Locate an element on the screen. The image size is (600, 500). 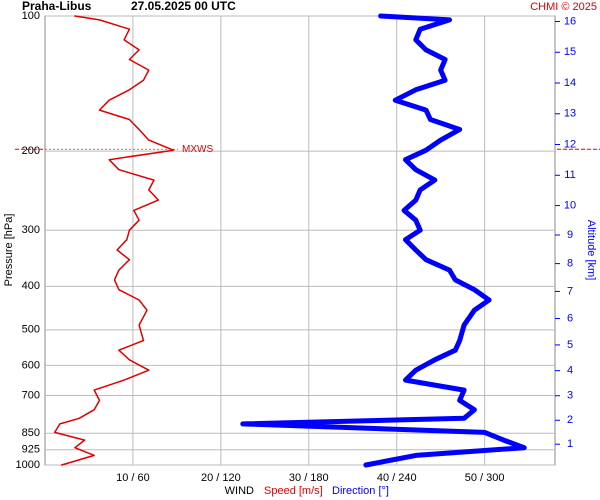
y-tick-label: 400 is located at coordinates (31, 286).